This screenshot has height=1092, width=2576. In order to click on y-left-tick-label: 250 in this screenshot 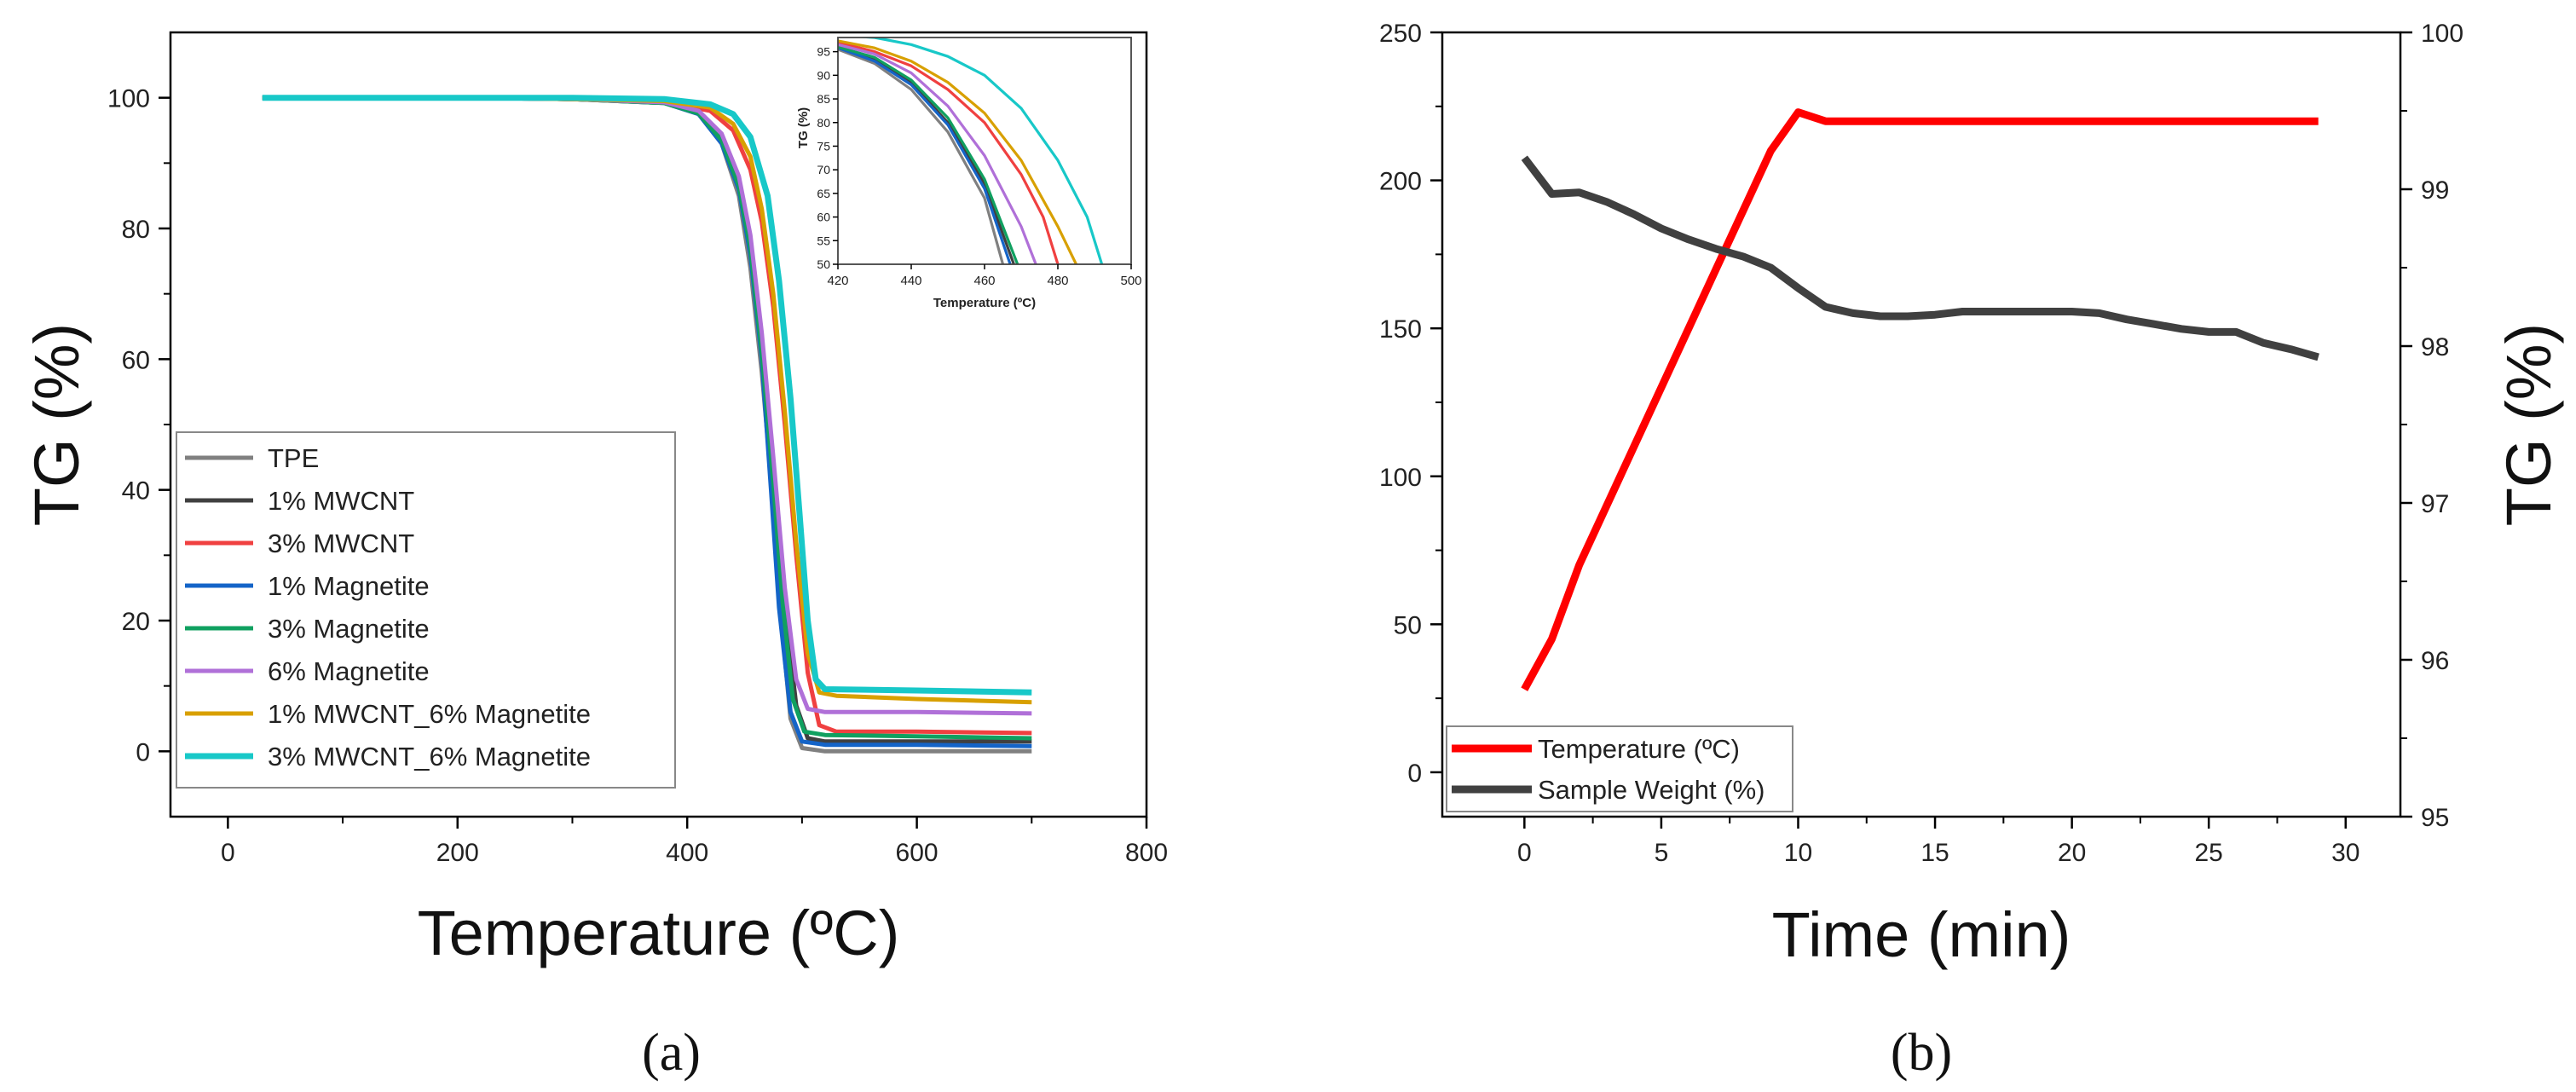, I will do `click(1400, 34)`.